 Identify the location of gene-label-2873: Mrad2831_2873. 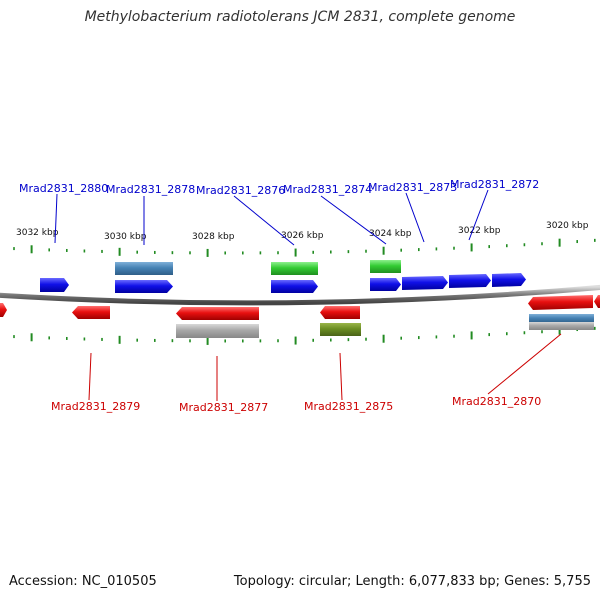
(412, 187).